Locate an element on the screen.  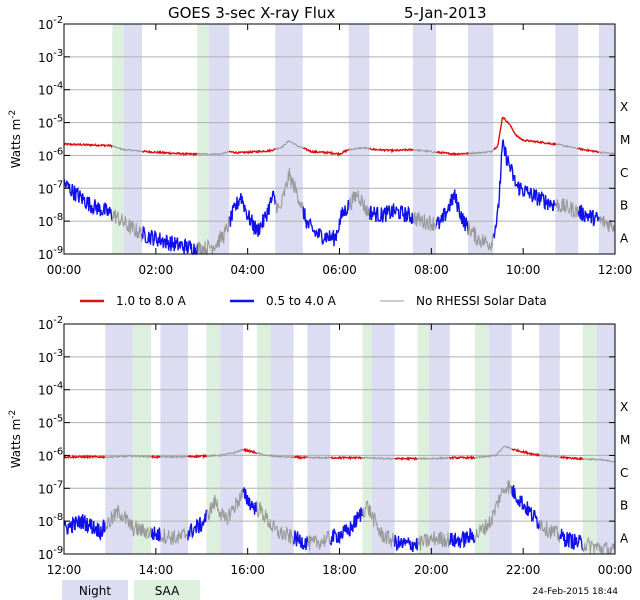
x-tick-label: 16:00 is located at coordinates (247, 570).